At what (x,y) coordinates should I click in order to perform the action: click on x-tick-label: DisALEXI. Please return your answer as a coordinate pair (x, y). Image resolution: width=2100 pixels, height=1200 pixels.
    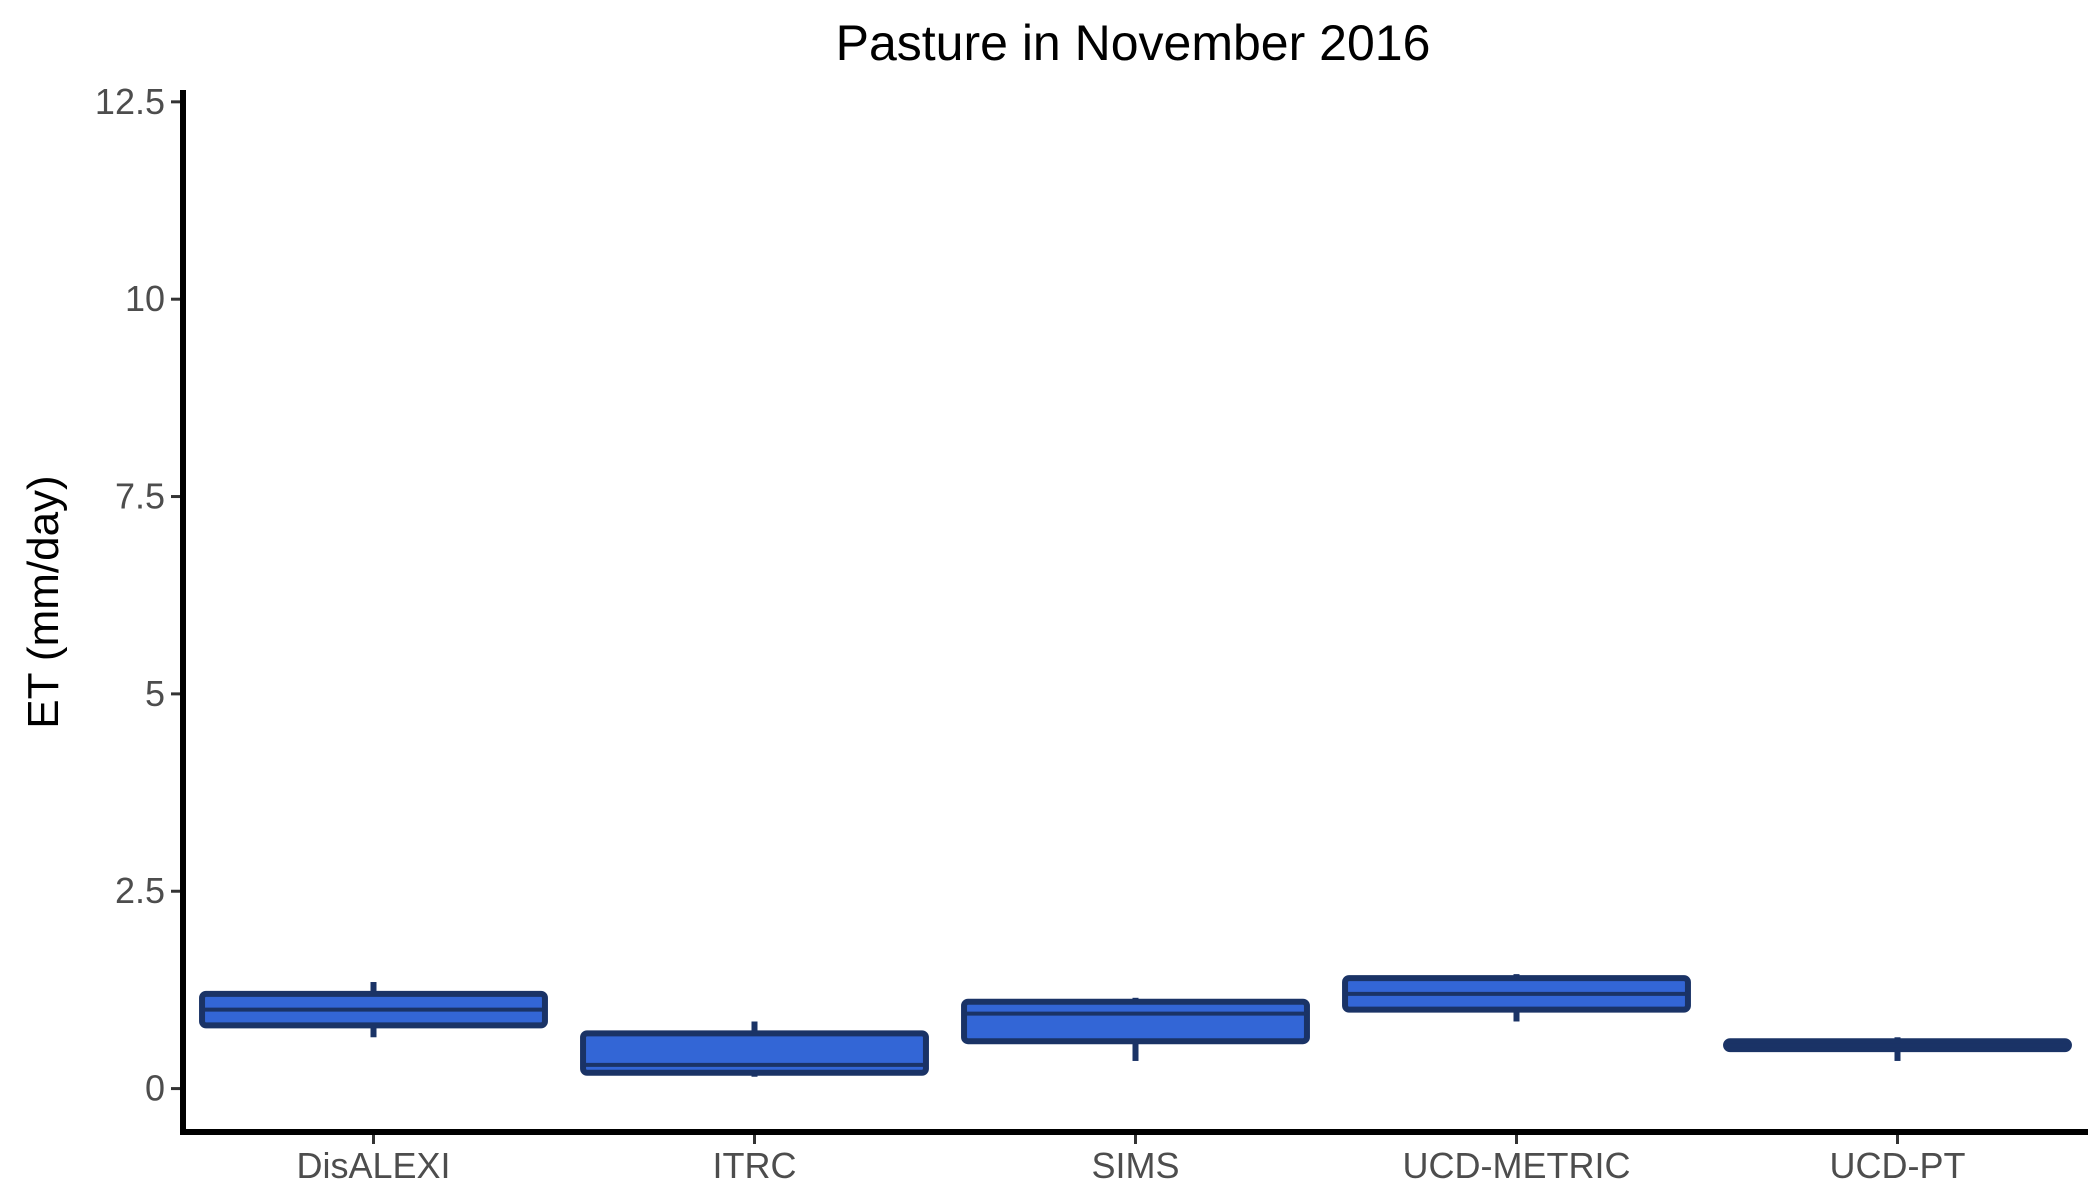
    Looking at the image, I should click on (373, 1165).